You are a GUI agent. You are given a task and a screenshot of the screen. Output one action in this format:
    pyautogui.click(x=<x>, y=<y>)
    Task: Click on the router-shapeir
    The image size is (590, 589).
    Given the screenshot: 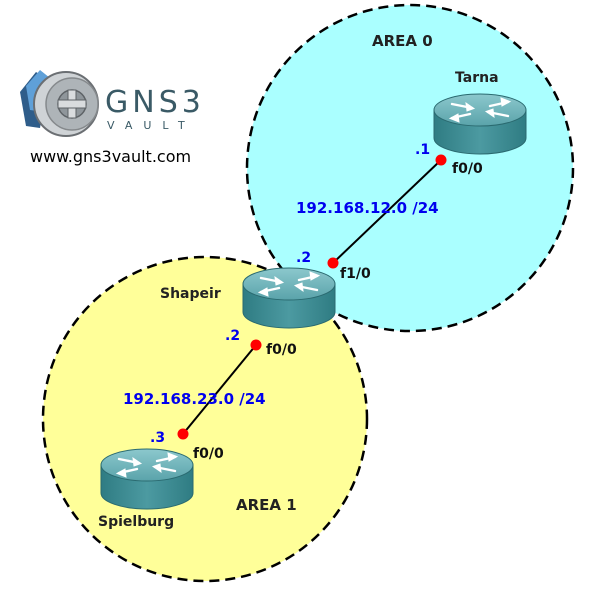 What is the action you would take?
    pyautogui.click(x=289, y=298)
    